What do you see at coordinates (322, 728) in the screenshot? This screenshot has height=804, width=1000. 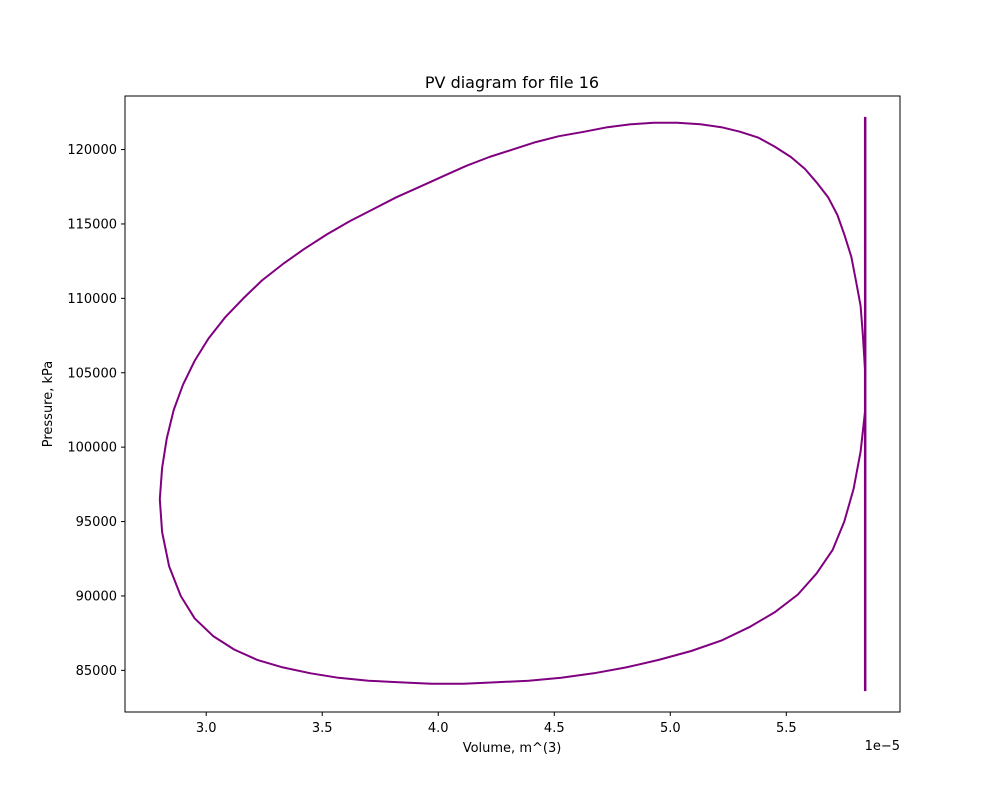 I see `x-tick-label: 3.5` at bounding box center [322, 728].